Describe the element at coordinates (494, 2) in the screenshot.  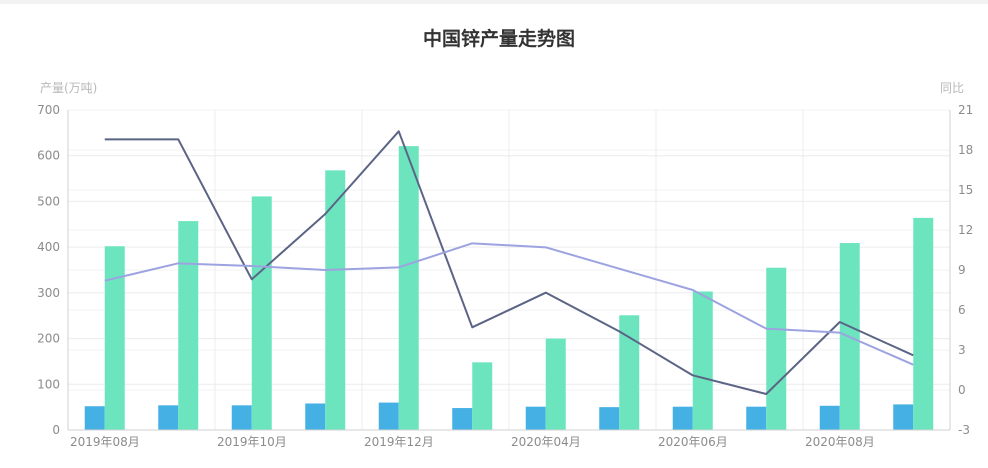
I see `top-divider` at that location.